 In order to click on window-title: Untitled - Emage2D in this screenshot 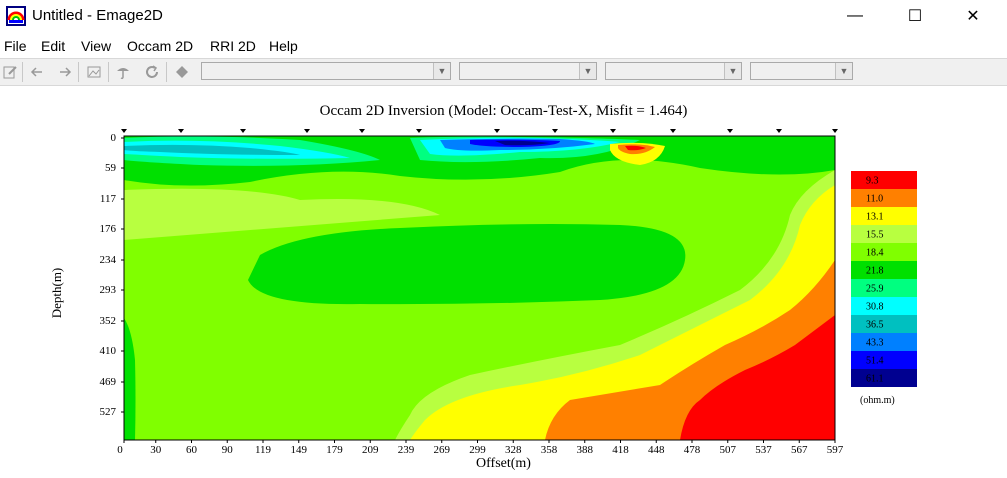, I will do `click(97, 15)`.